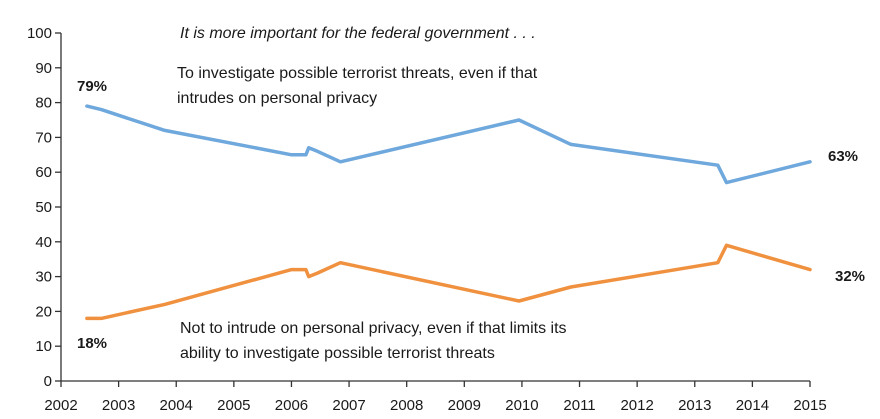 The width and height of the screenshot is (880, 419). I want to click on series-2-line, so click(448, 281).